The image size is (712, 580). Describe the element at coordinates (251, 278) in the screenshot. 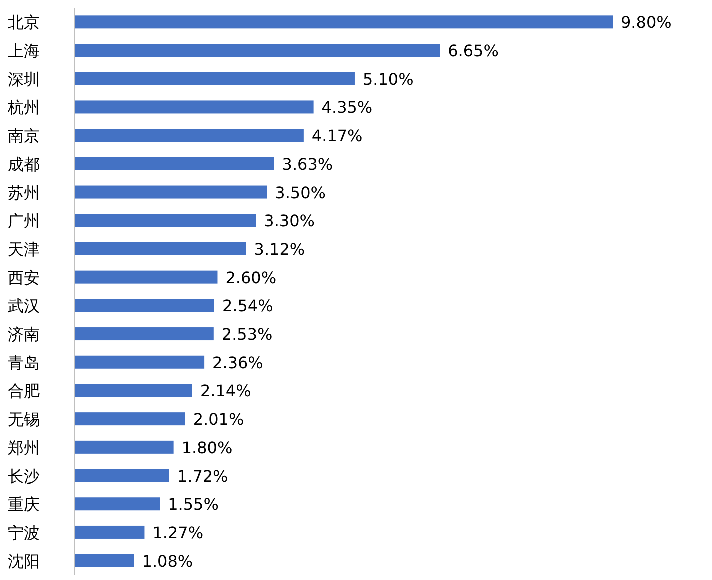

I see `data-label: 2.60%` at that location.